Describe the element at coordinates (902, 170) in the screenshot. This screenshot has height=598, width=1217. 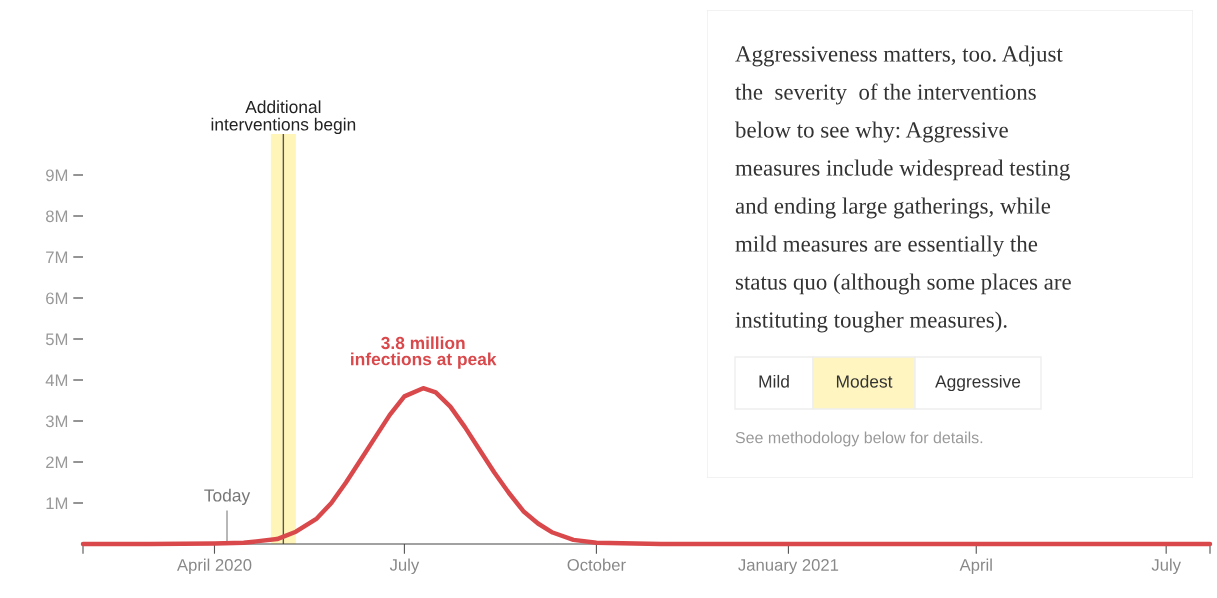
I see `annotation: measures include widespread testing` at that location.